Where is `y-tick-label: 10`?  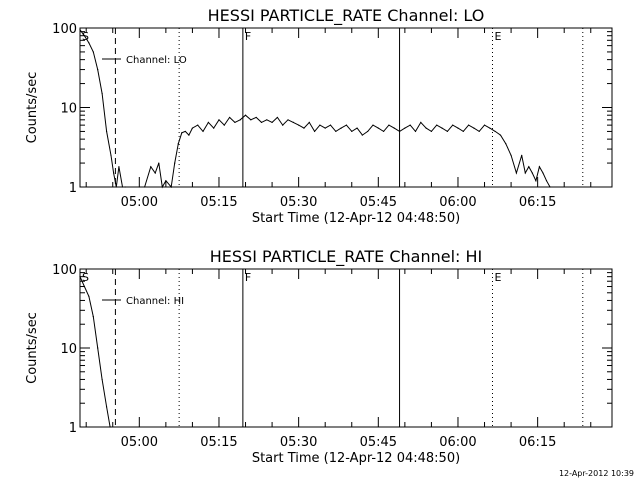
y-tick-label: 10 is located at coordinates (68, 109).